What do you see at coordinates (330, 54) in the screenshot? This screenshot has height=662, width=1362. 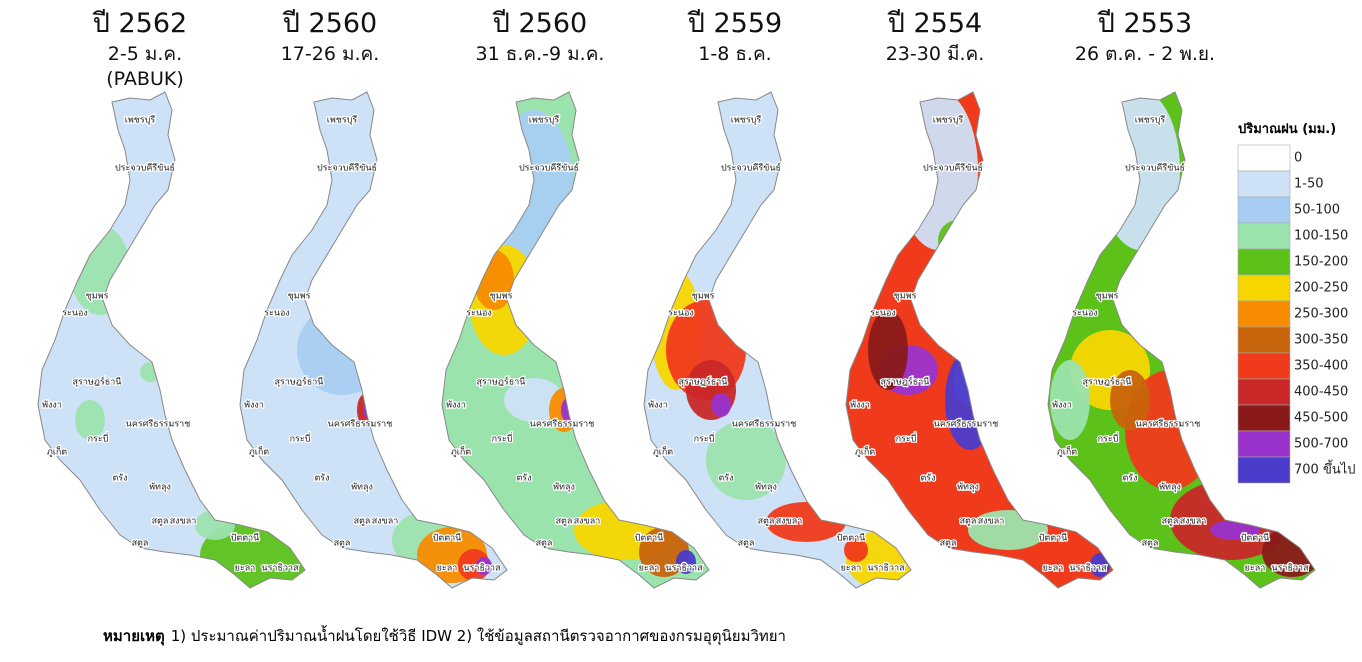 I see `panel-subtitle: 17-26 ม.ค.` at bounding box center [330, 54].